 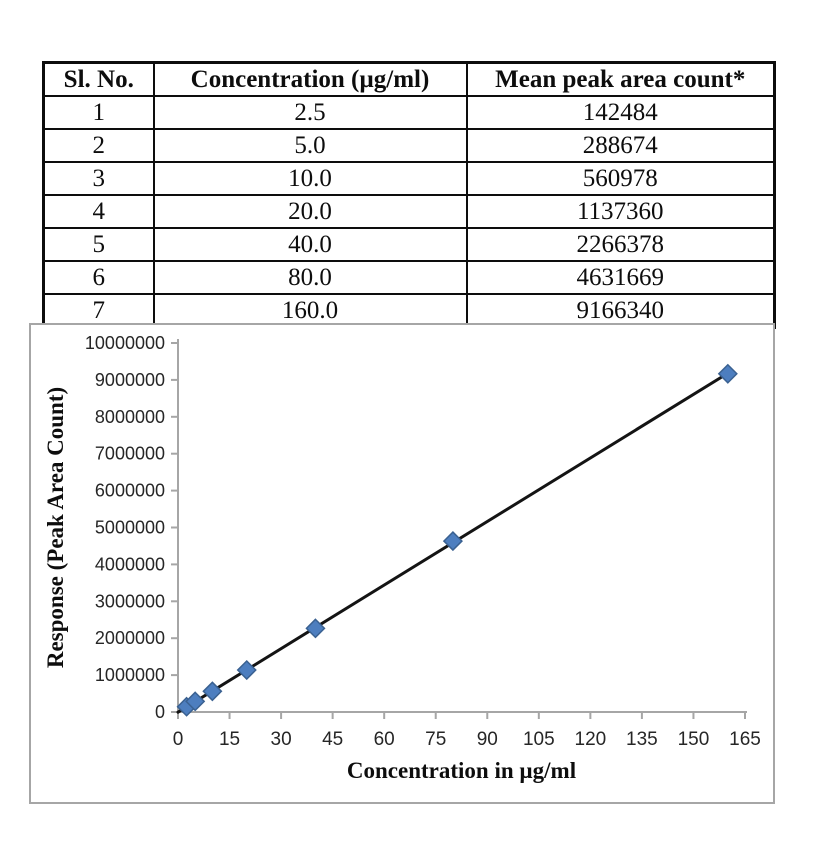 What do you see at coordinates (98, 277) in the screenshot?
I see `cell-sl-no: 6` at bounding box center [98, 277].